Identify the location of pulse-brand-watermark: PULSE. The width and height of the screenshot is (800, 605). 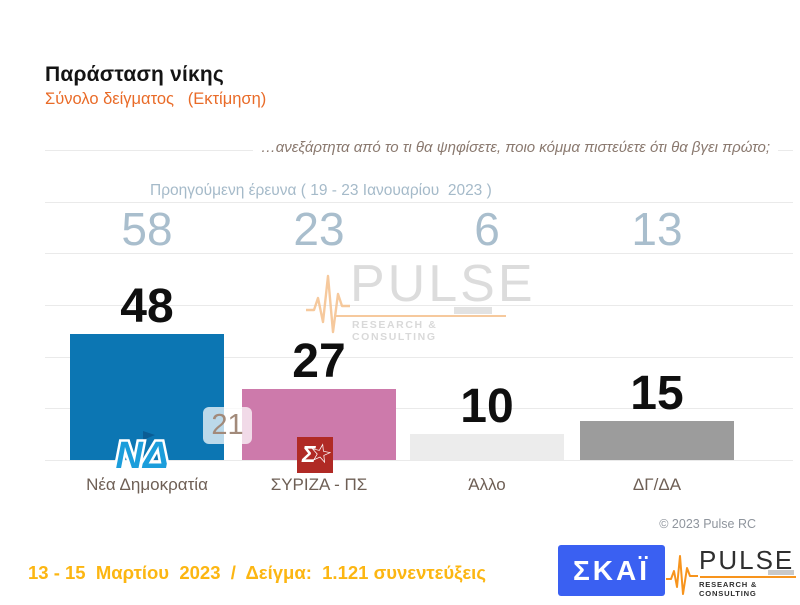
(443, 284).